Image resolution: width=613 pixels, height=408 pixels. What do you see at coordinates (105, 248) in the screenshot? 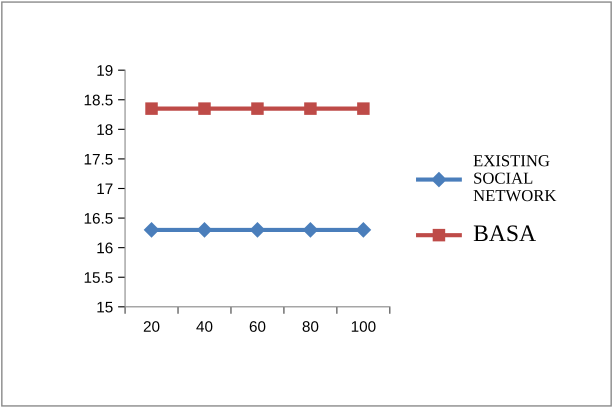
I see `y-tick-label: 16` at bounding box center [105, 248].